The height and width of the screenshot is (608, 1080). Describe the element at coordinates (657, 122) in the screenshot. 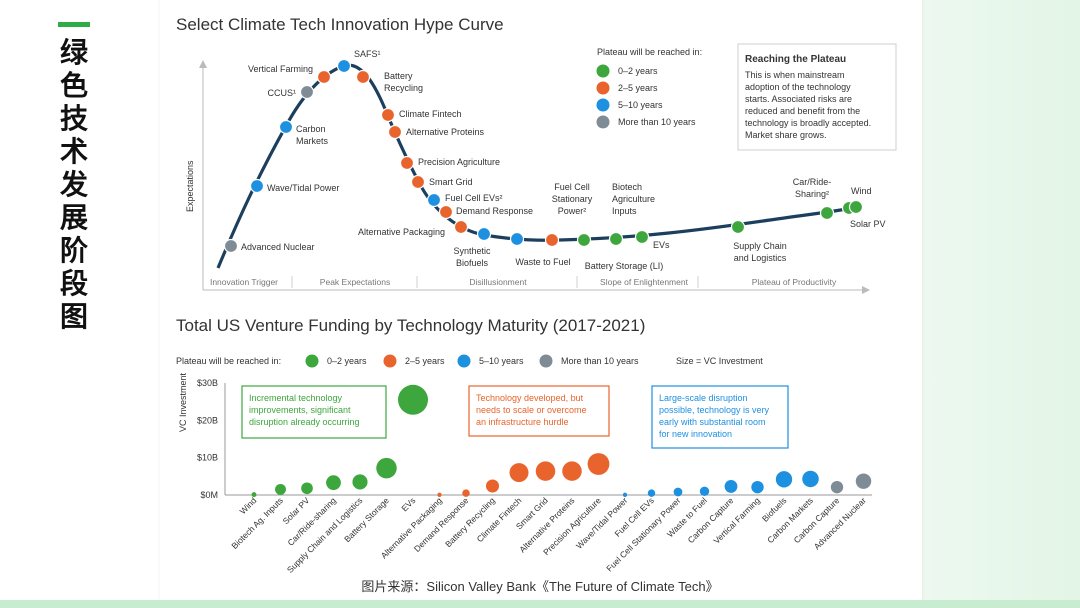

I see `hype-legend-item-3: More than 10 years` at that location.